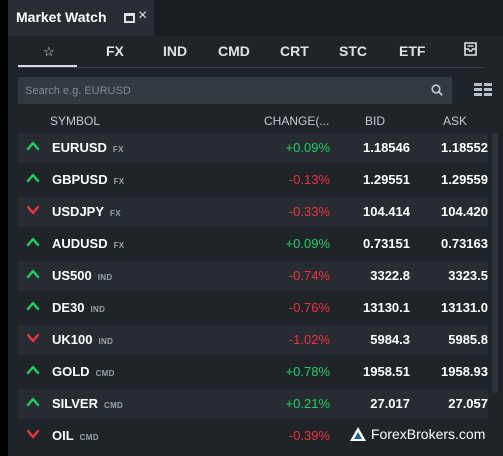 The image size is (503, 456). I want to click on panel-title: Market Watch, so click(61, 17).